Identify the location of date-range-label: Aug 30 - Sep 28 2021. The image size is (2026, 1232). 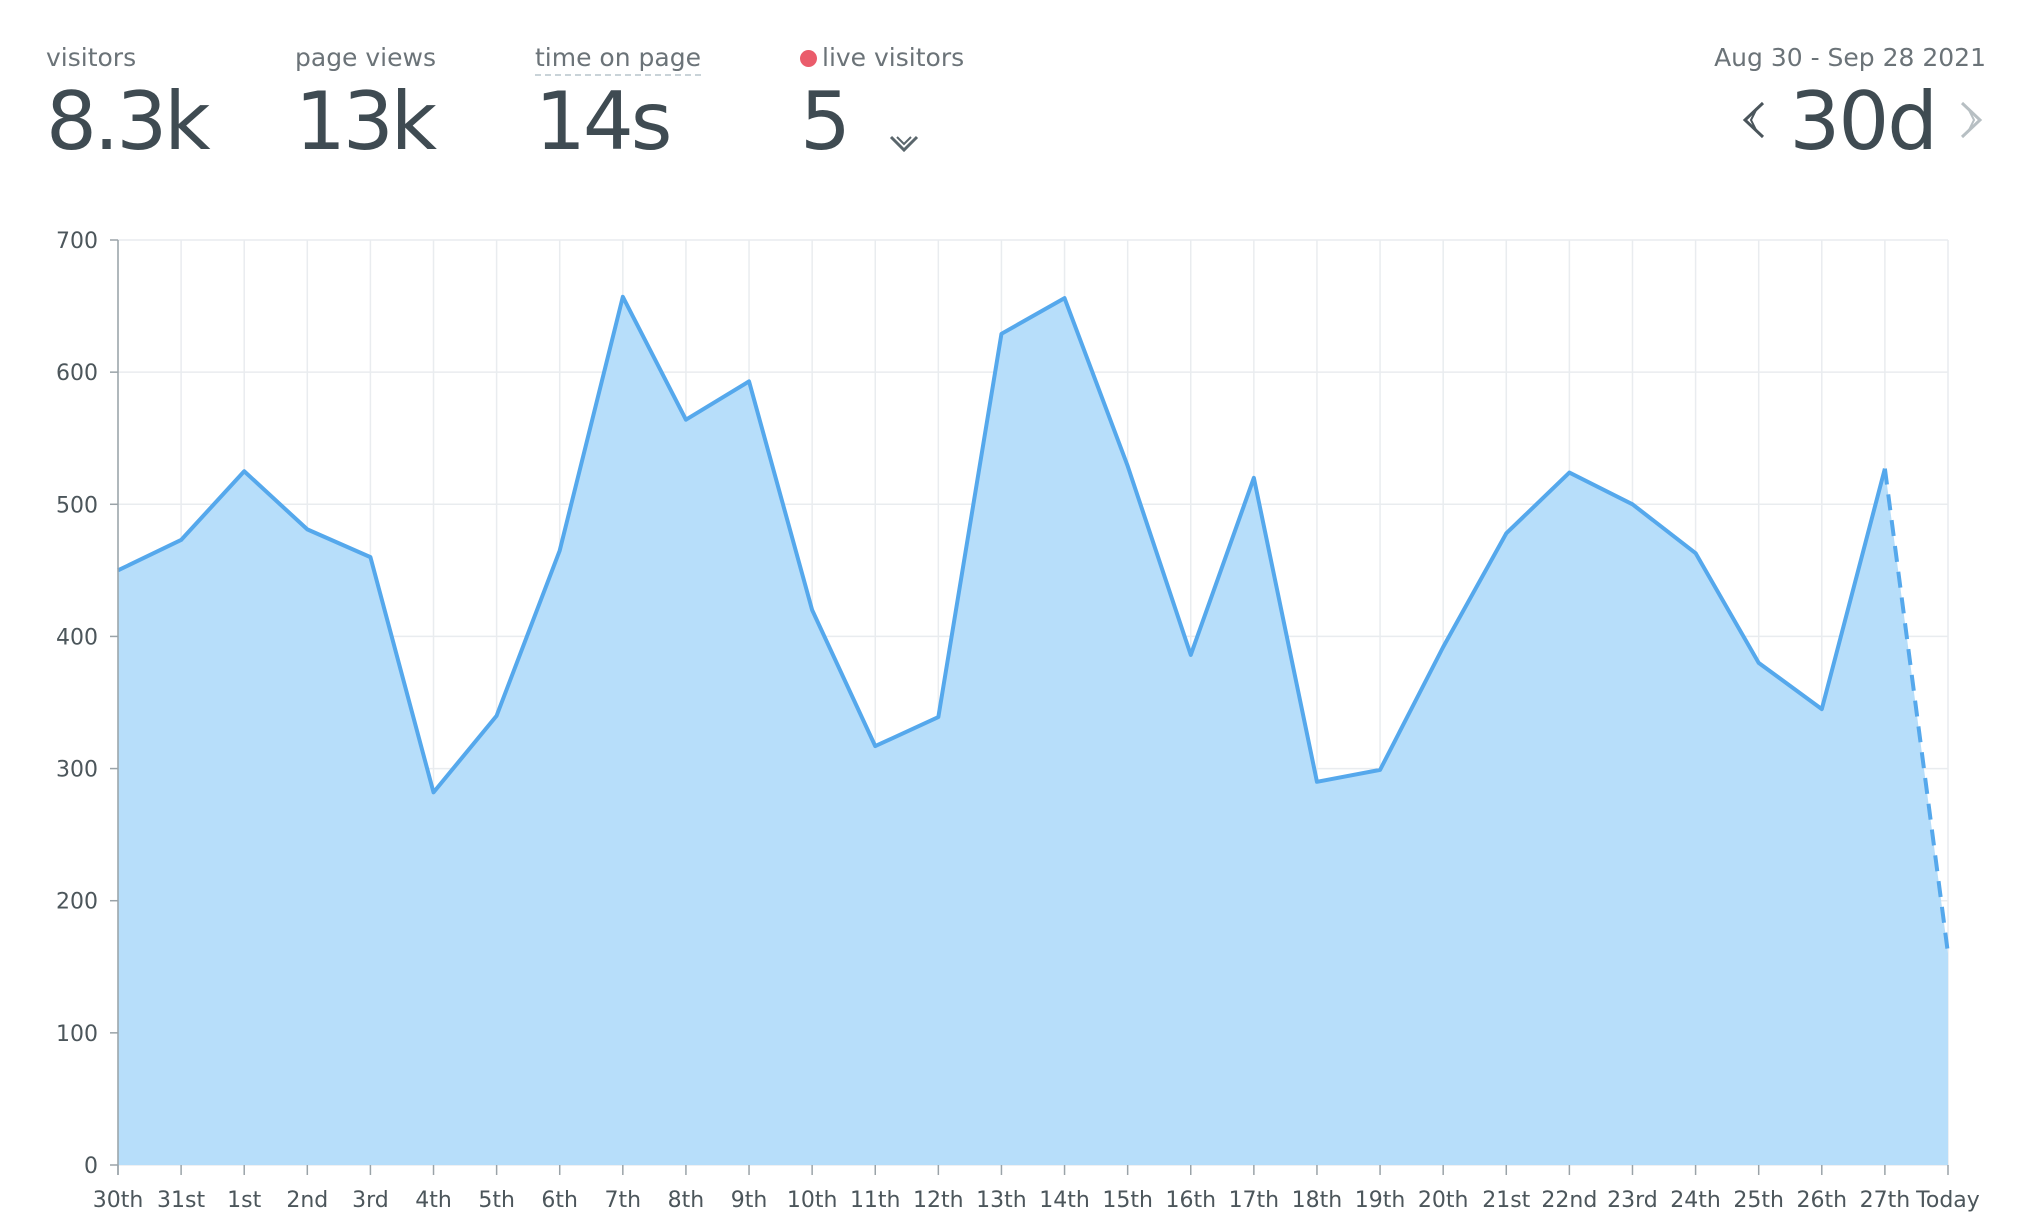
(1850, 57).